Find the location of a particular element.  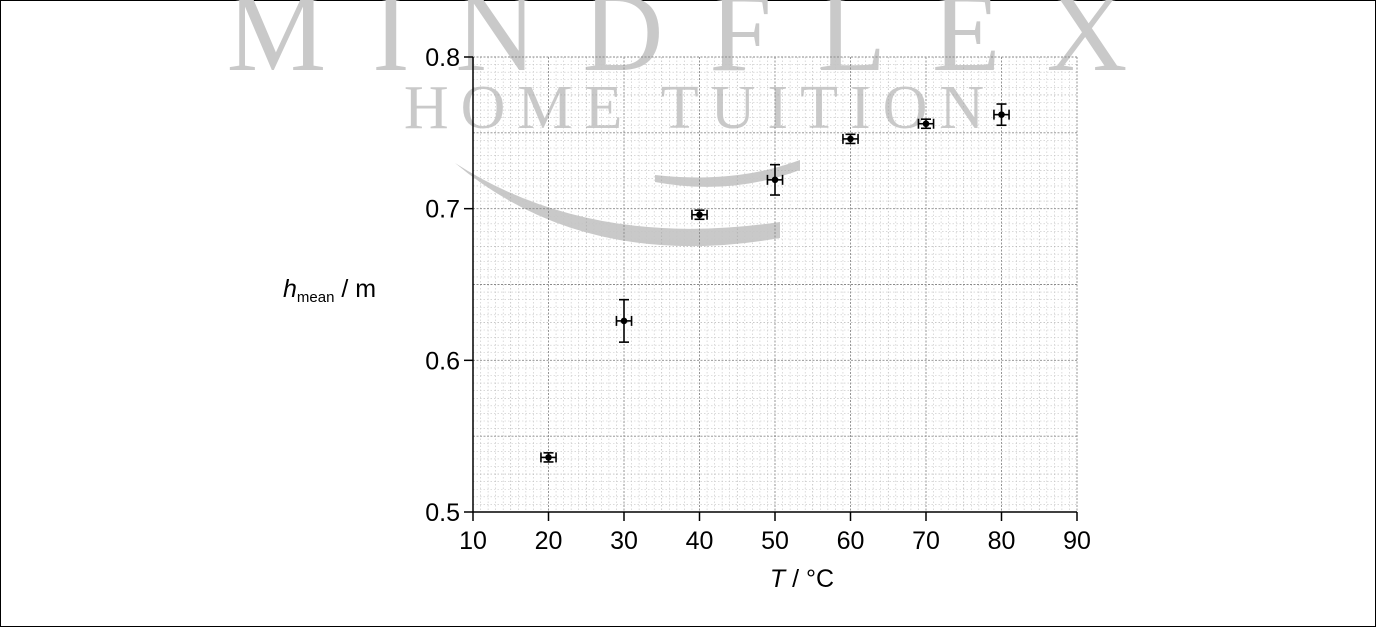

y-axis-title: hmean / m is located at coordinates (329, 290).